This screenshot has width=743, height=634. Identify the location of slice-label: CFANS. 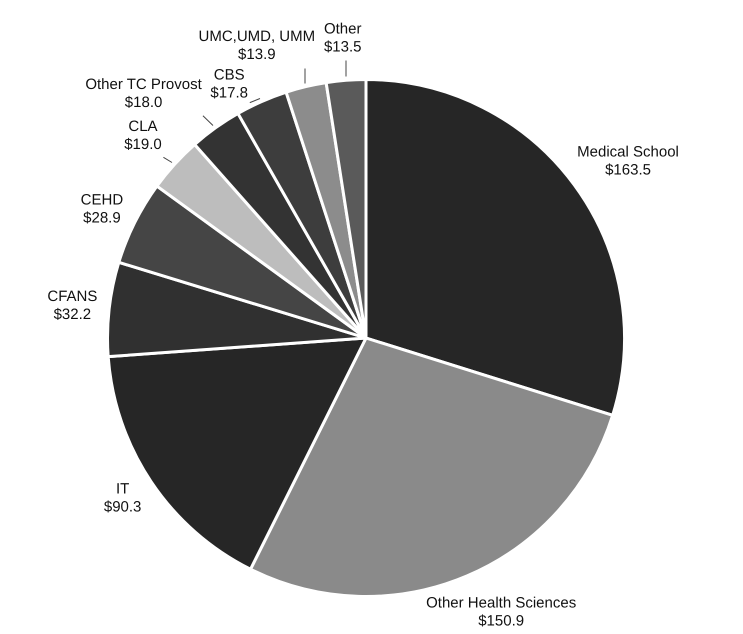
(72, 296).